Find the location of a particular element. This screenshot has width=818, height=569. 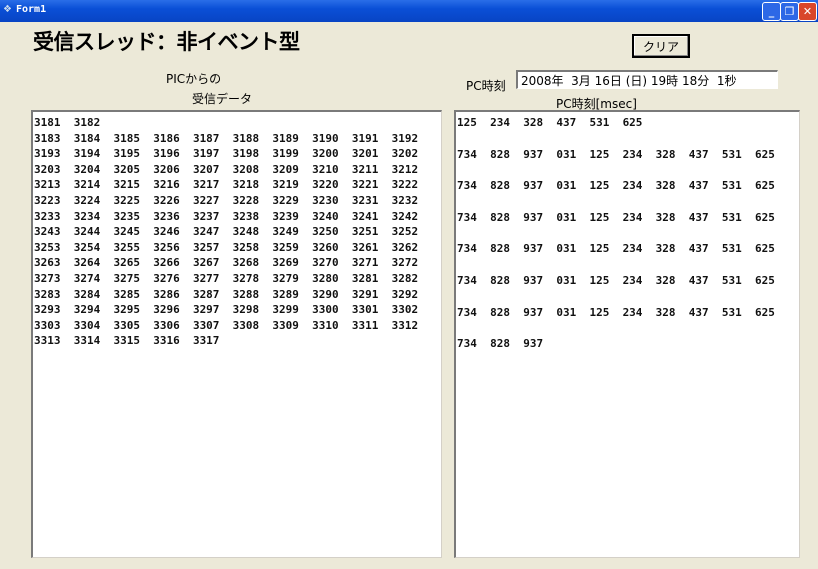

pc-time-label: PC時刻 is located at coordinates (486, 86).